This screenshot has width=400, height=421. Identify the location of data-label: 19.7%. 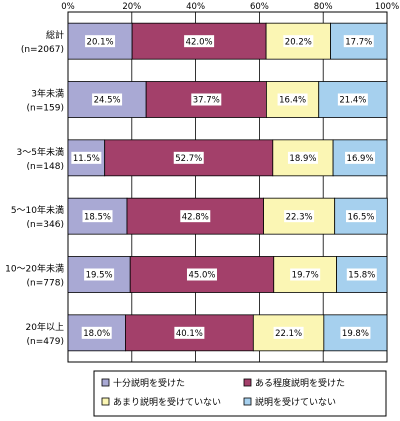
(305, 276).